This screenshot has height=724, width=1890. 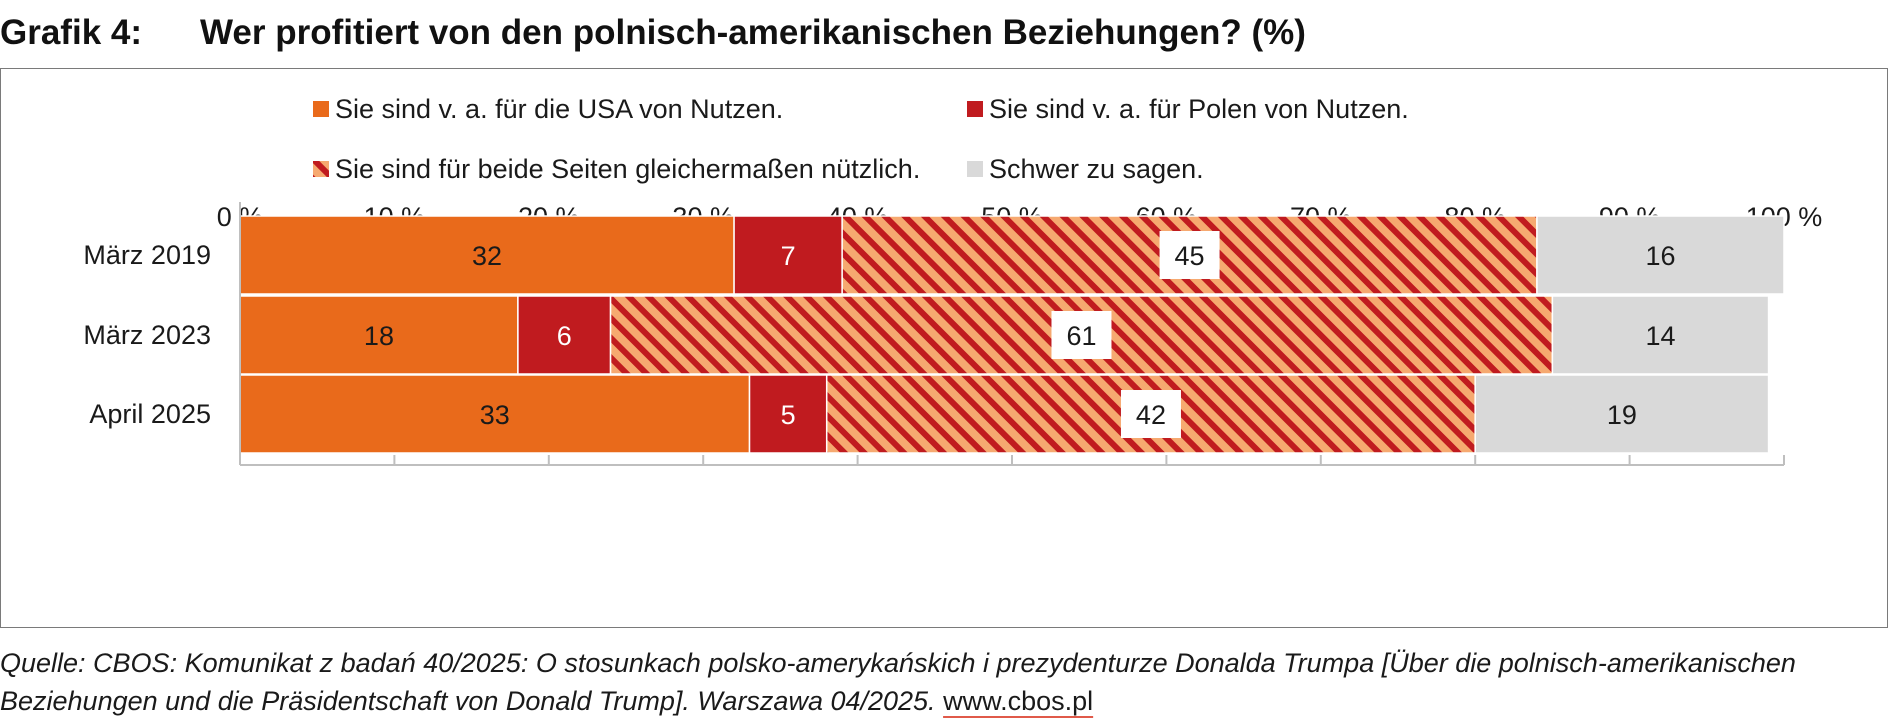 I want to click on data-label-unsure: 14, so click(x=1660, y=336).